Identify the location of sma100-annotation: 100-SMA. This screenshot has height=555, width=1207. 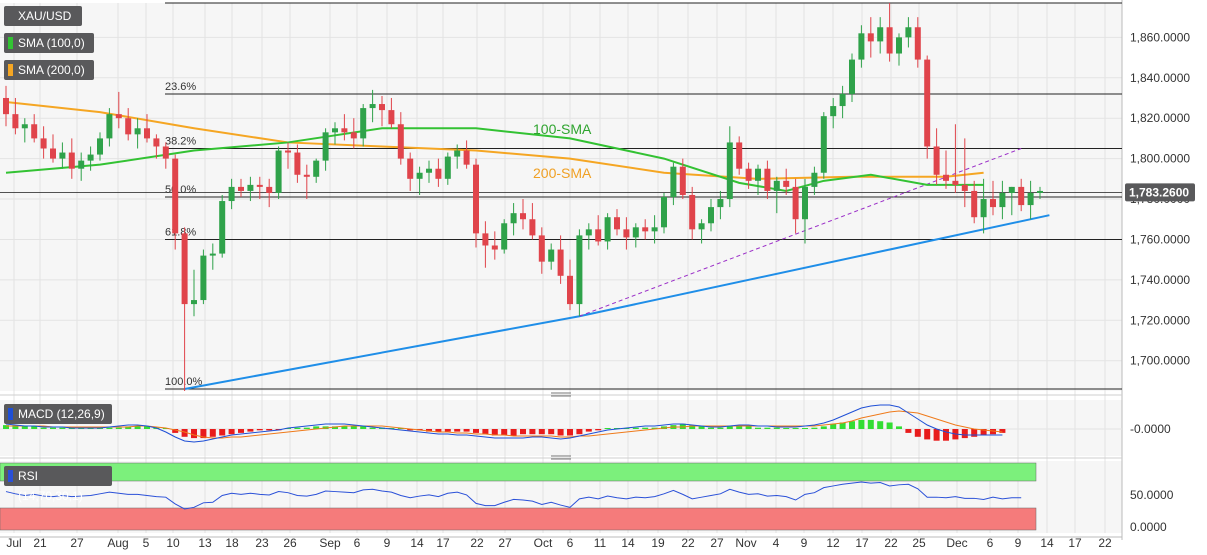
(562, 129).